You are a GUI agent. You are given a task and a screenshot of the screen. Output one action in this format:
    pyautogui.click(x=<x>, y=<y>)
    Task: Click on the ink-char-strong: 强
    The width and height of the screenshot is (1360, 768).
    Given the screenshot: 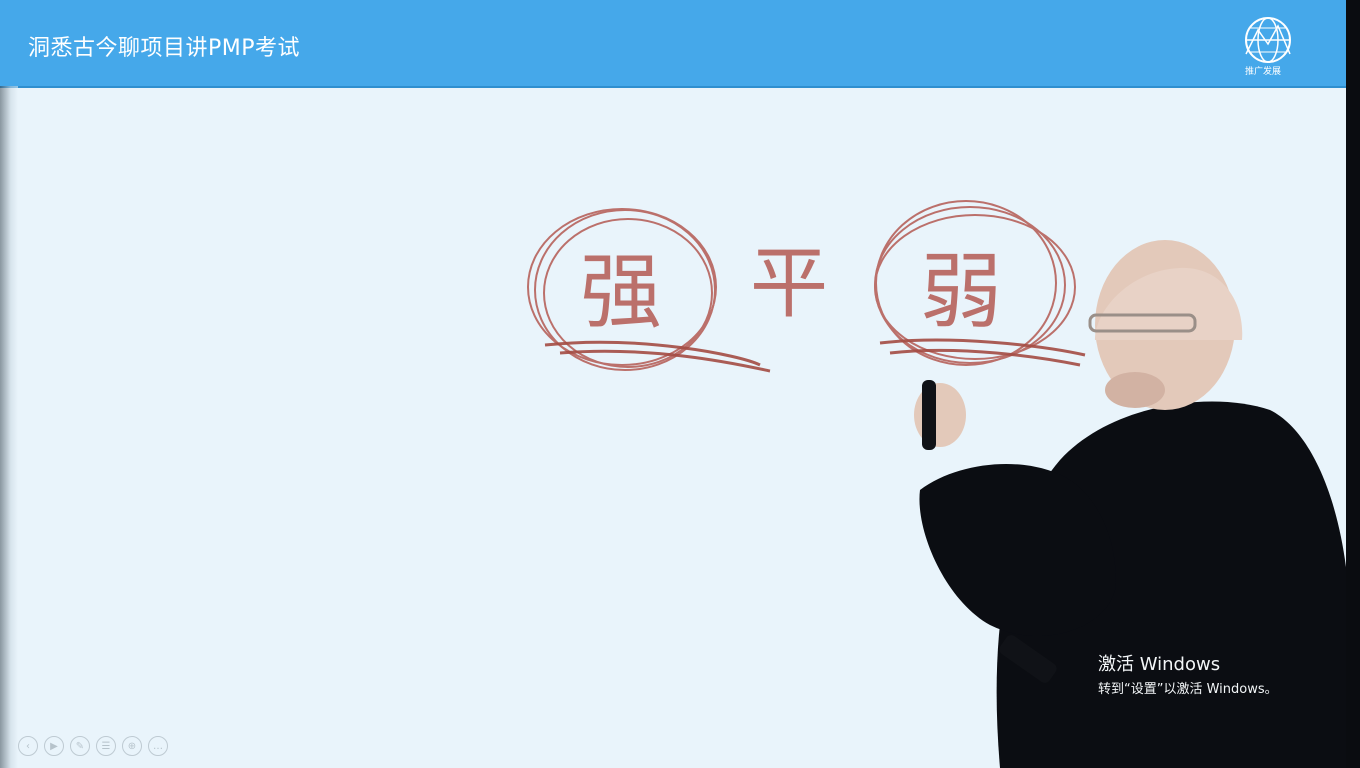 What is the action you would take?
    pyautogui.click(x=621, y=292)
    